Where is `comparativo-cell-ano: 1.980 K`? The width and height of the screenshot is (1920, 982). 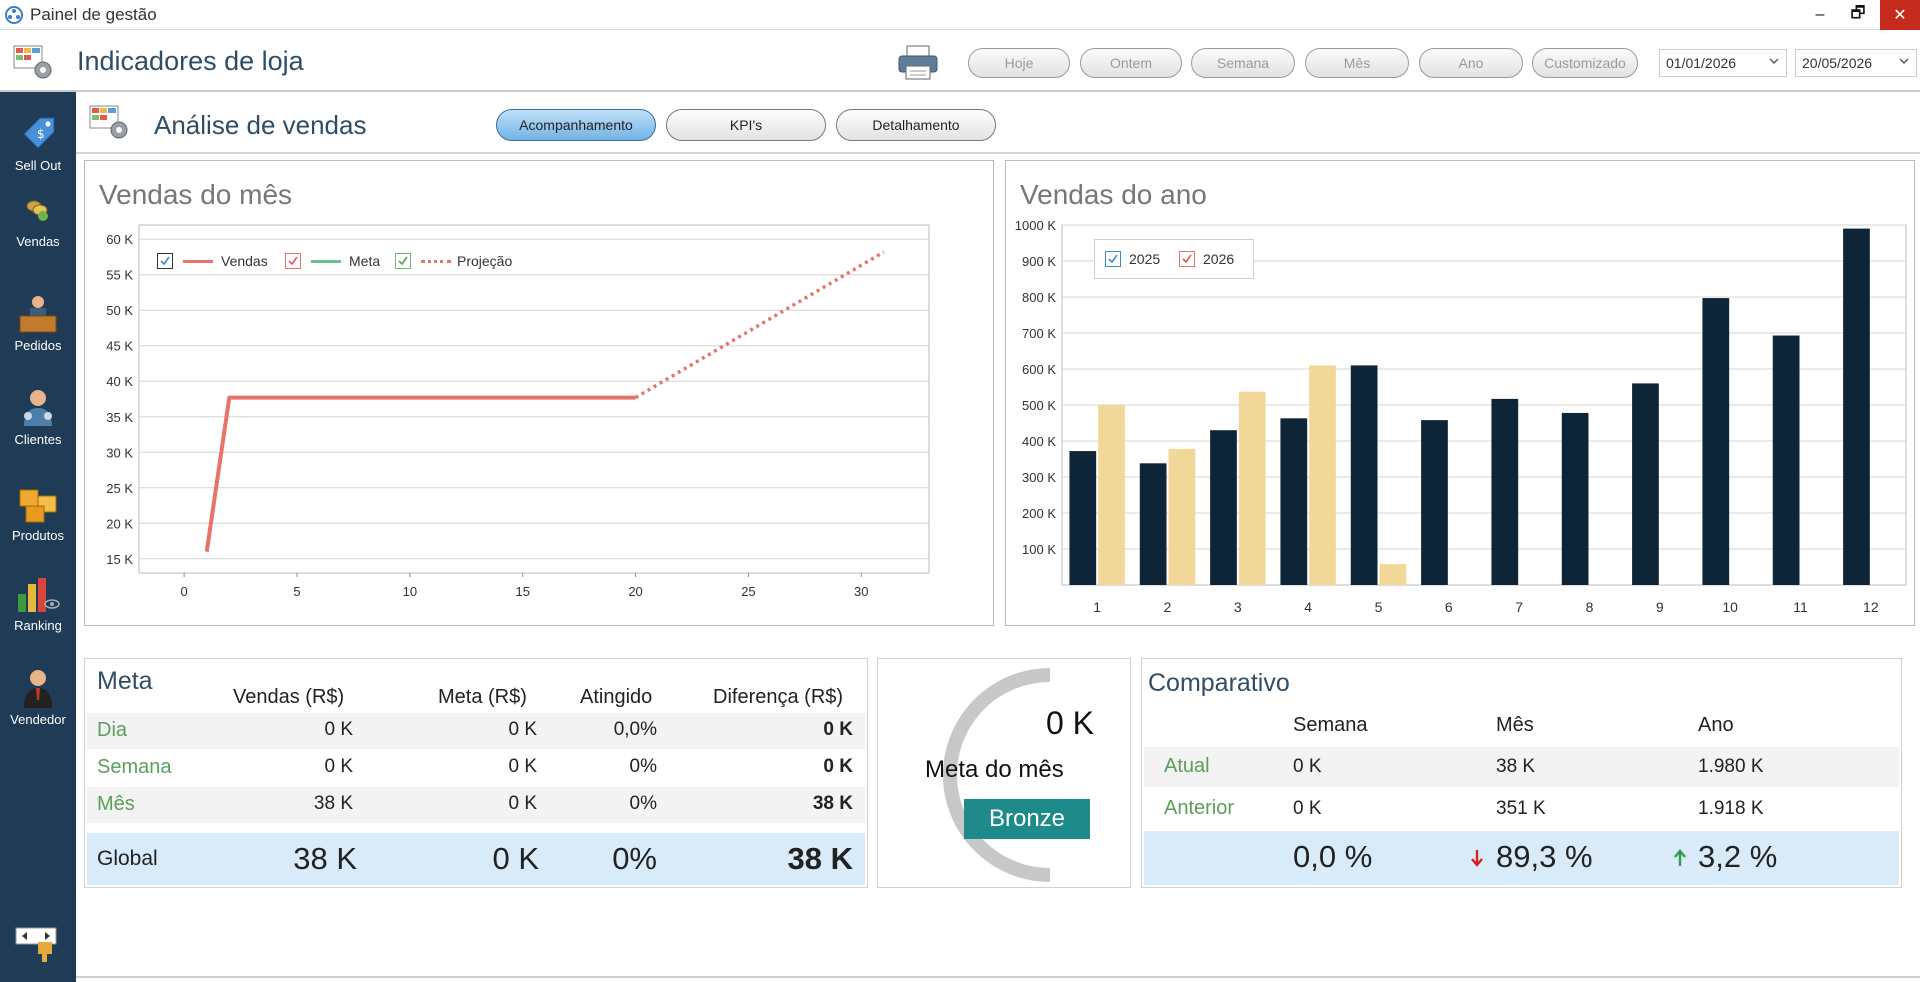
comparativo-cell-ano: 1.980 K is located at coordinates (1731, 766).